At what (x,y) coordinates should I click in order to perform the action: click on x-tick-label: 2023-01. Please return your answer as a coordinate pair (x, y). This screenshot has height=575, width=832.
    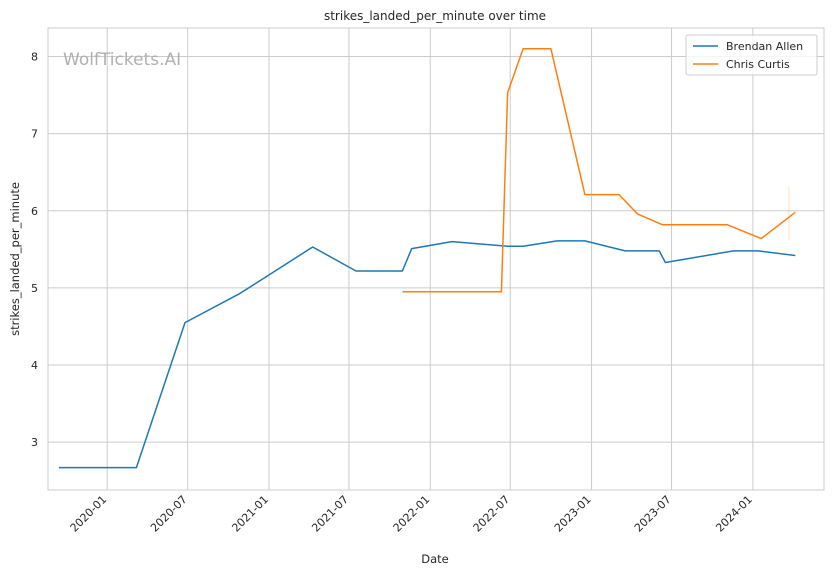
    Looking at the image, I should click on (573, 514).